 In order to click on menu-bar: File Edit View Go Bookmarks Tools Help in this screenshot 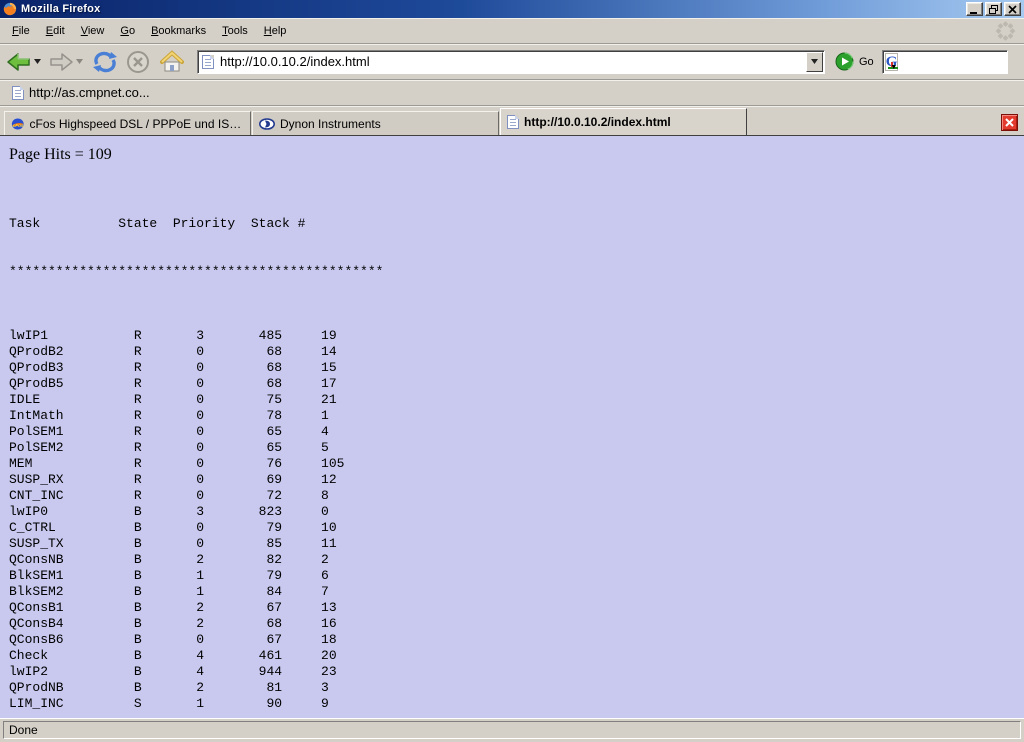, I will do `click(512, 31)`.